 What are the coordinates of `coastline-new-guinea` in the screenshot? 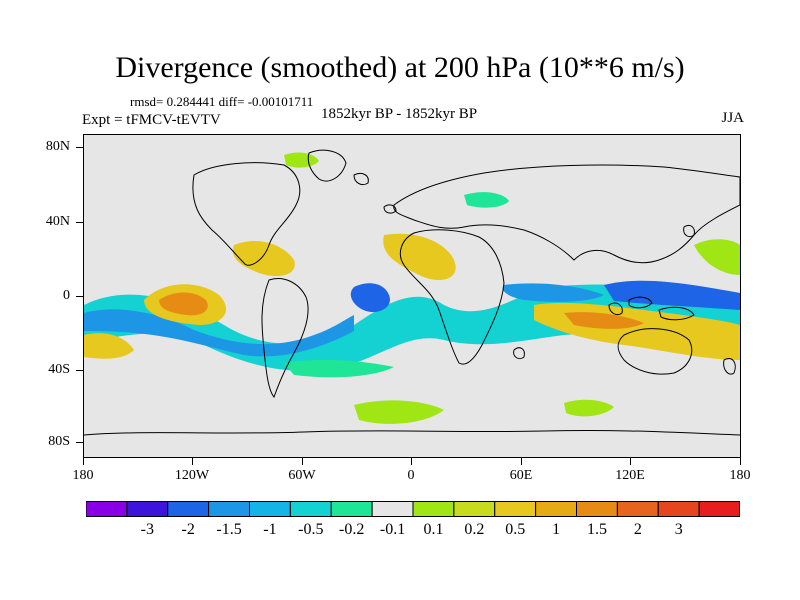 It's located at (676, 313).